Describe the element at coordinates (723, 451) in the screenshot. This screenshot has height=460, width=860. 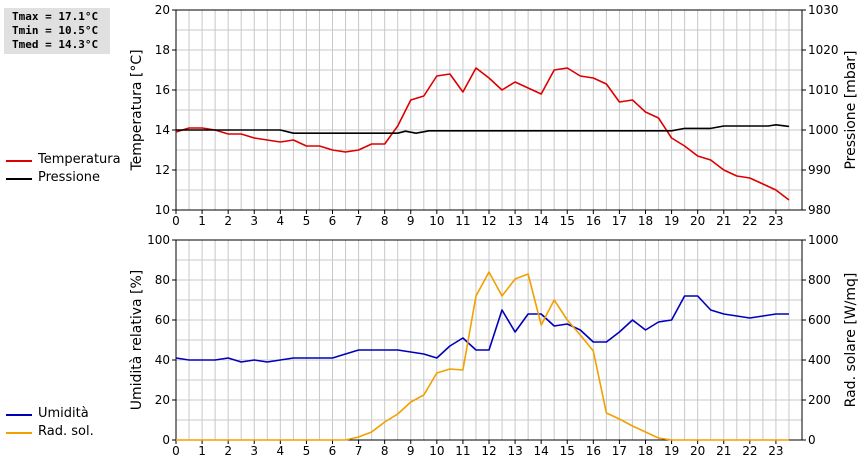
I see `bottom-x-tick-label: 21` at that location.